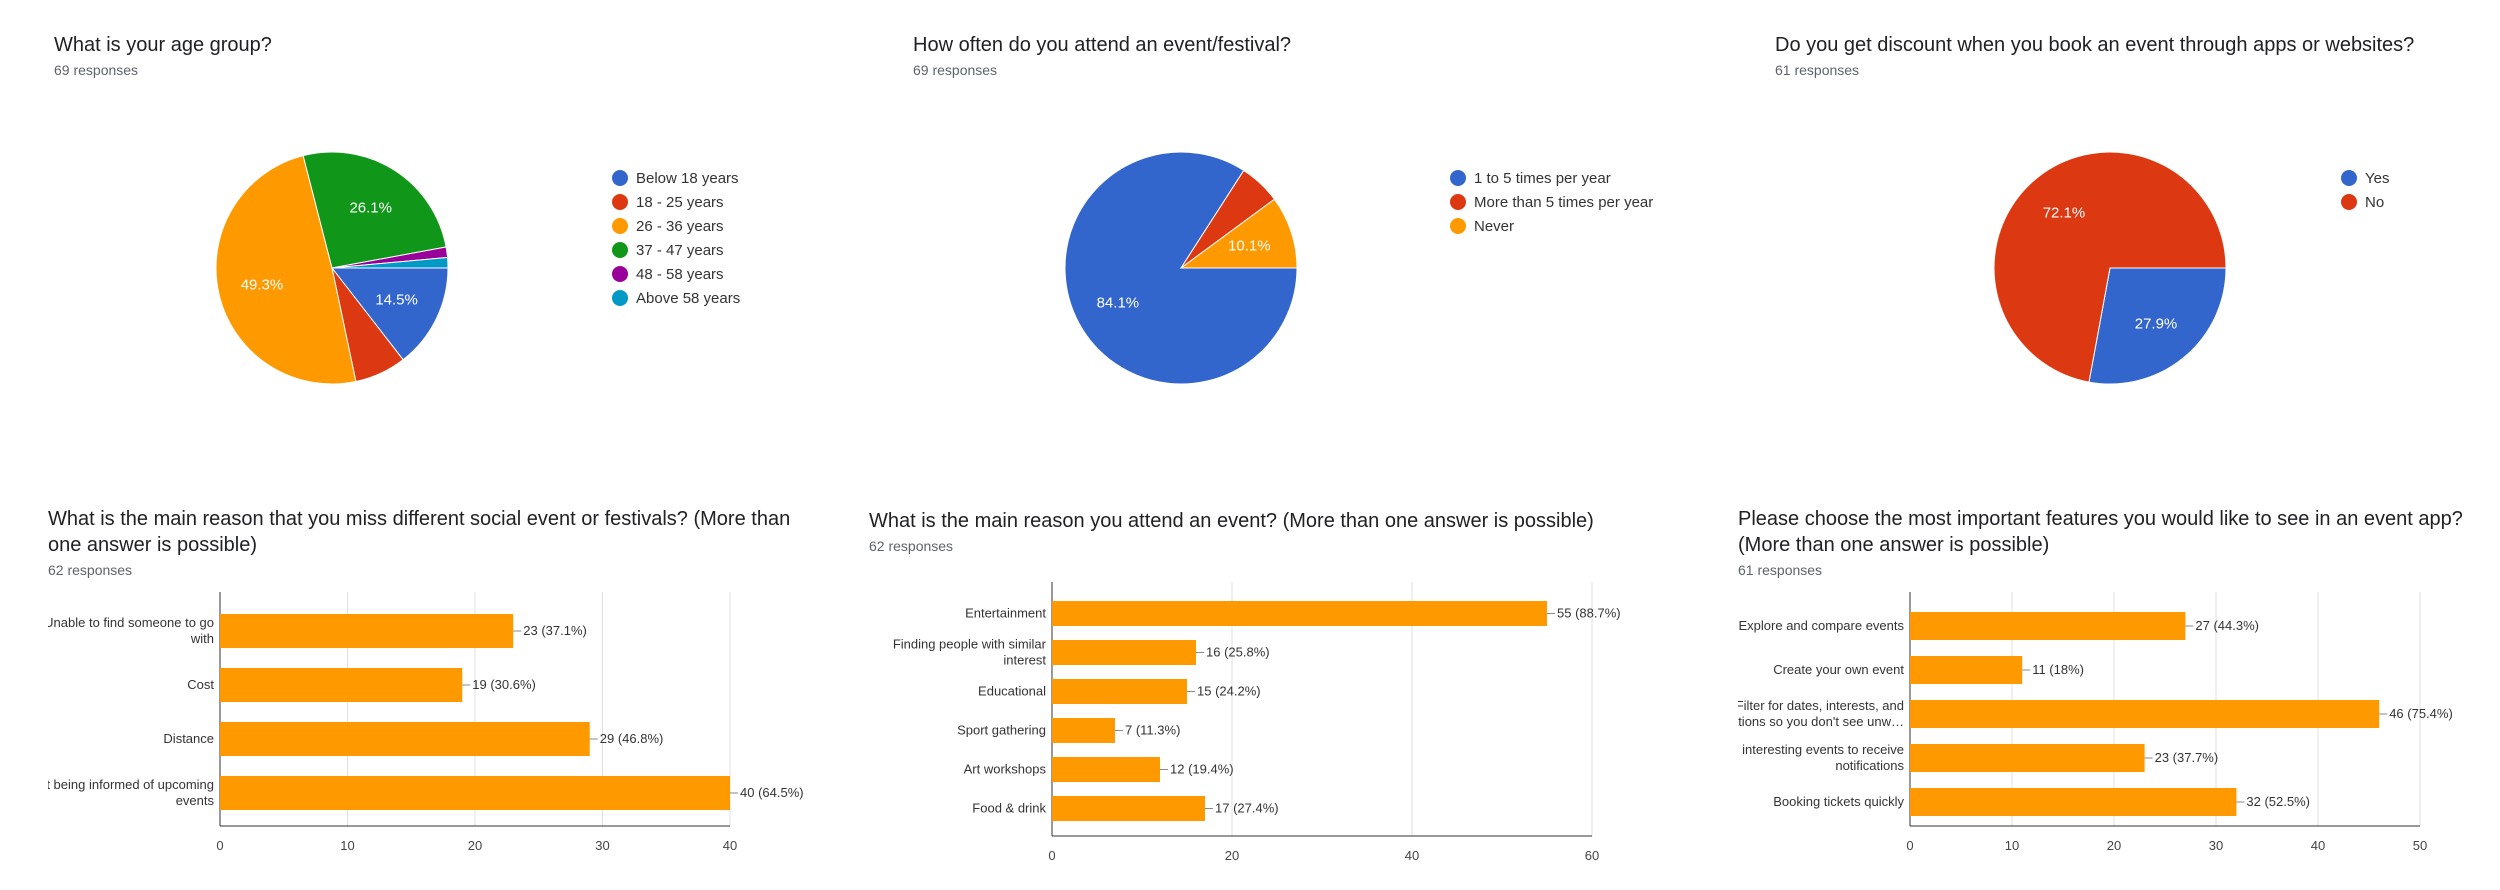 The image size is (2500, 890). Describe the element at coordinates (163, 45) in the screenshot. I see `chart-title: What is your age group?` at that location.